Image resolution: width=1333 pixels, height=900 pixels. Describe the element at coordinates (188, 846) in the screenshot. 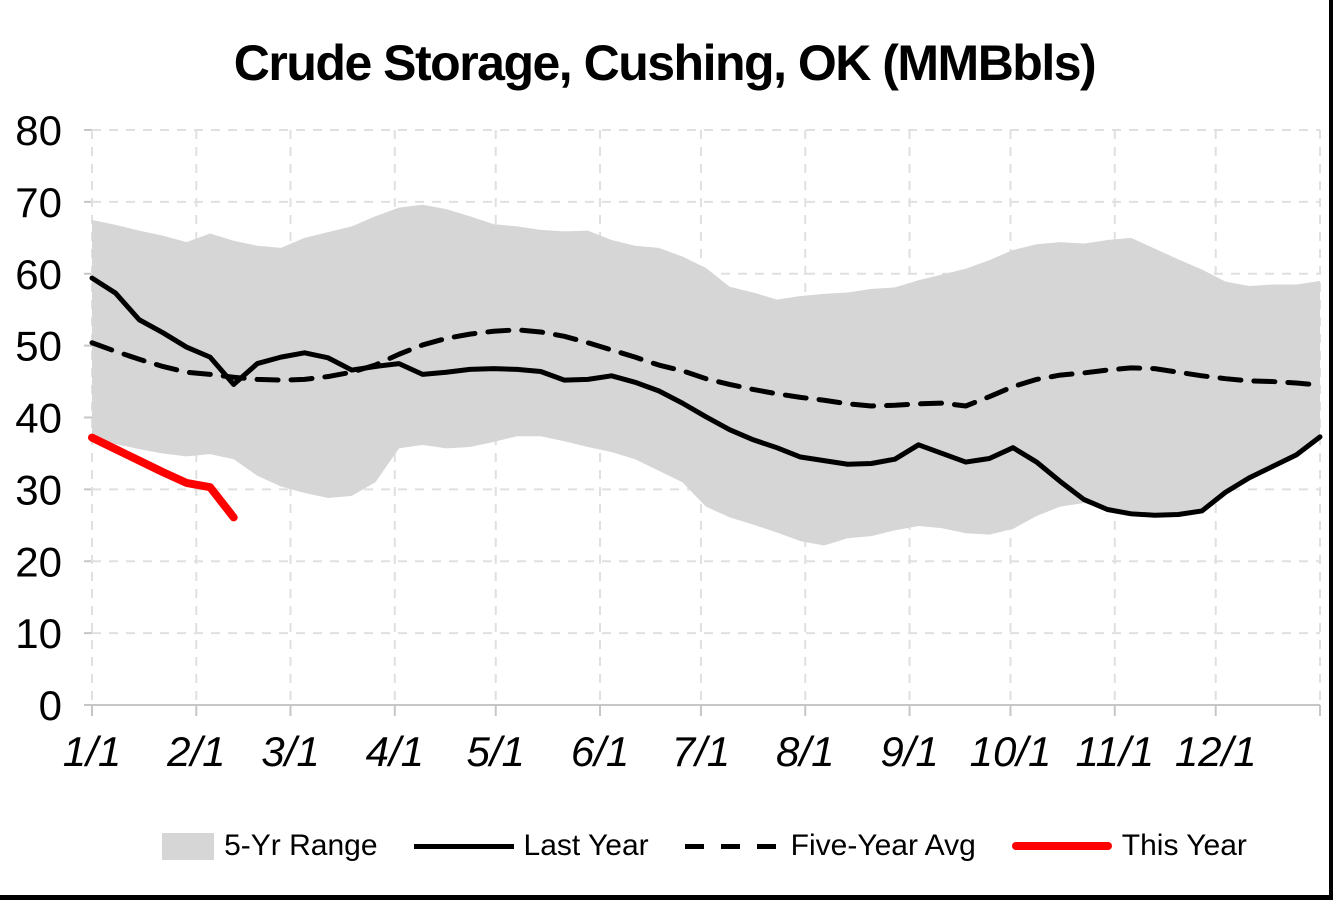

I see `legend-swatch-5yr-range` at that location.